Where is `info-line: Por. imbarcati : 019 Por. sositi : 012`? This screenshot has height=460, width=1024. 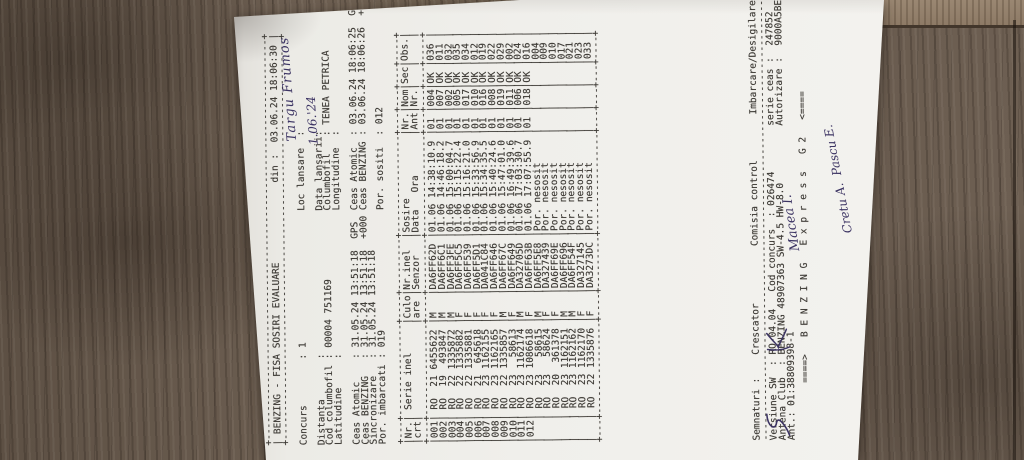
info-line: Por. imbarcati : 019 Por. sositi : 012 is located at coordinates (381, 275).